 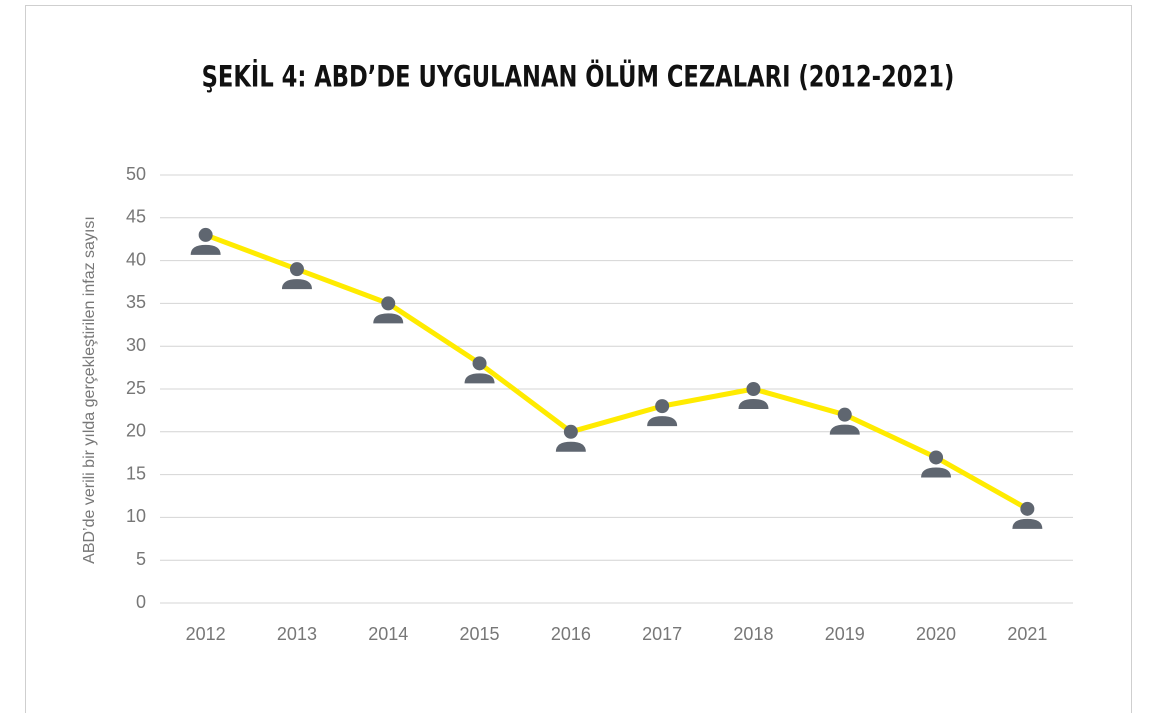 I want to click on y-tick-label: 0, so click(x=141, y=602).